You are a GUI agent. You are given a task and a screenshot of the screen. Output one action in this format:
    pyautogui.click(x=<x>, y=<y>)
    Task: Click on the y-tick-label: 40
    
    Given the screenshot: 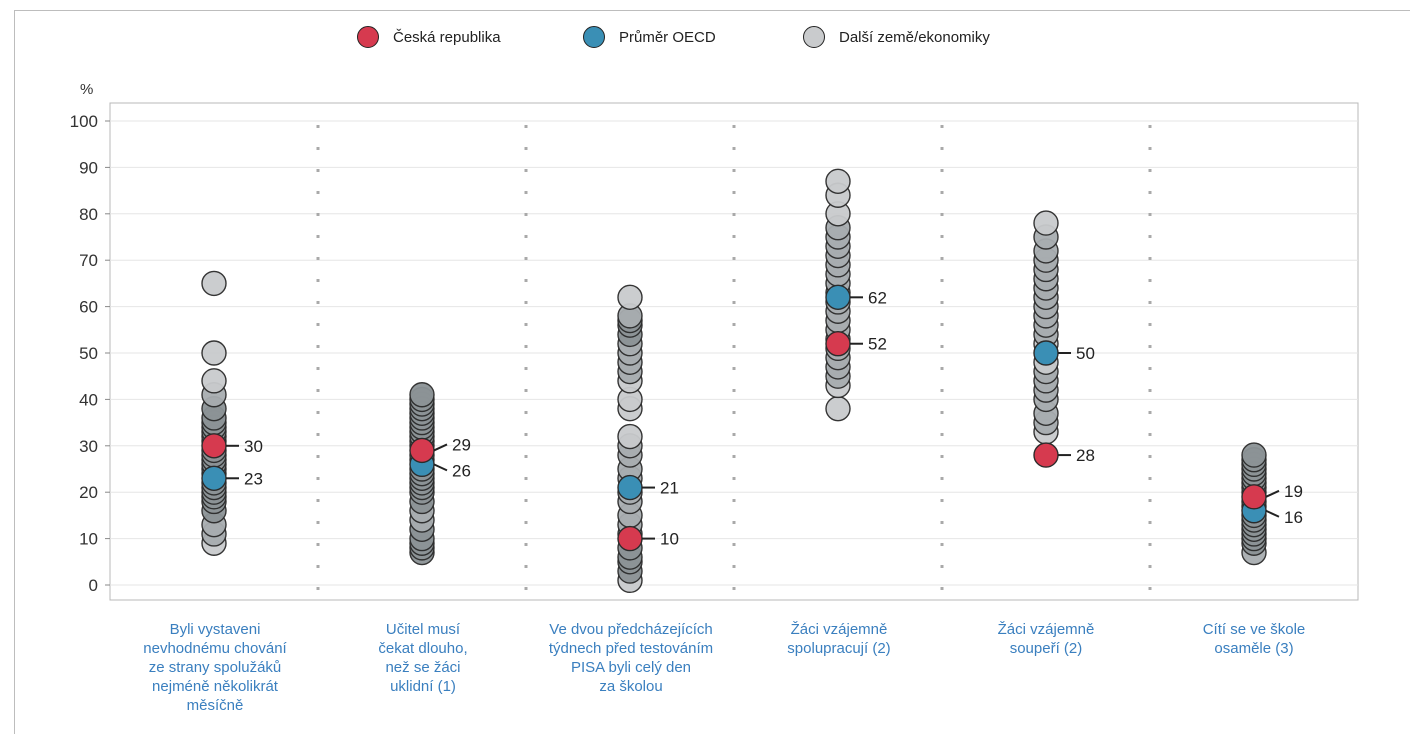 What is the action you would take?
    pyautogui.click(x=88, y=399)
    